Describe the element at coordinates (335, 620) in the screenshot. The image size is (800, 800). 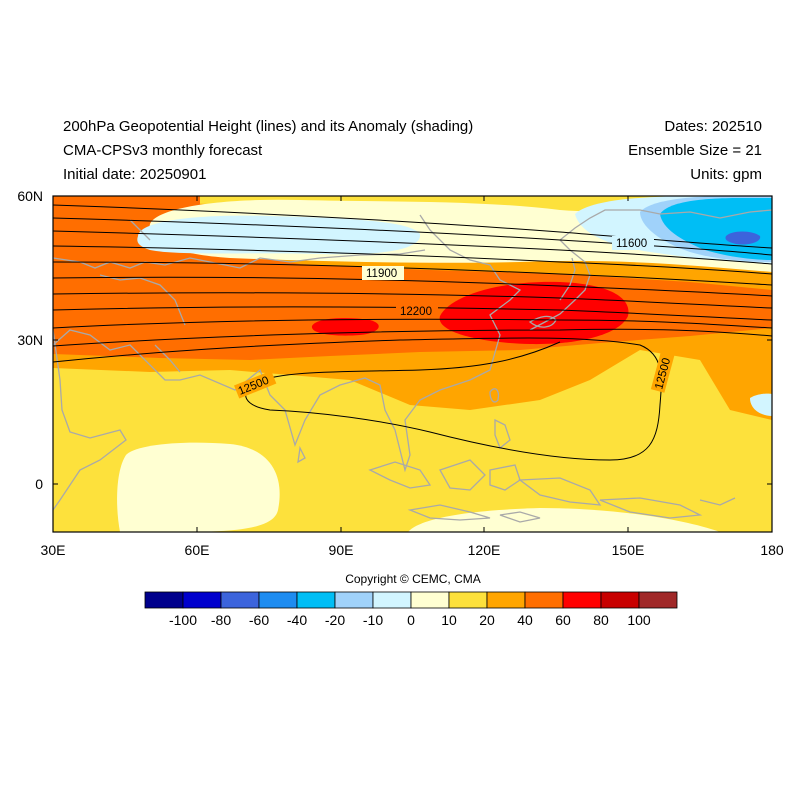
I see `colorbar-label: -20` at that location.